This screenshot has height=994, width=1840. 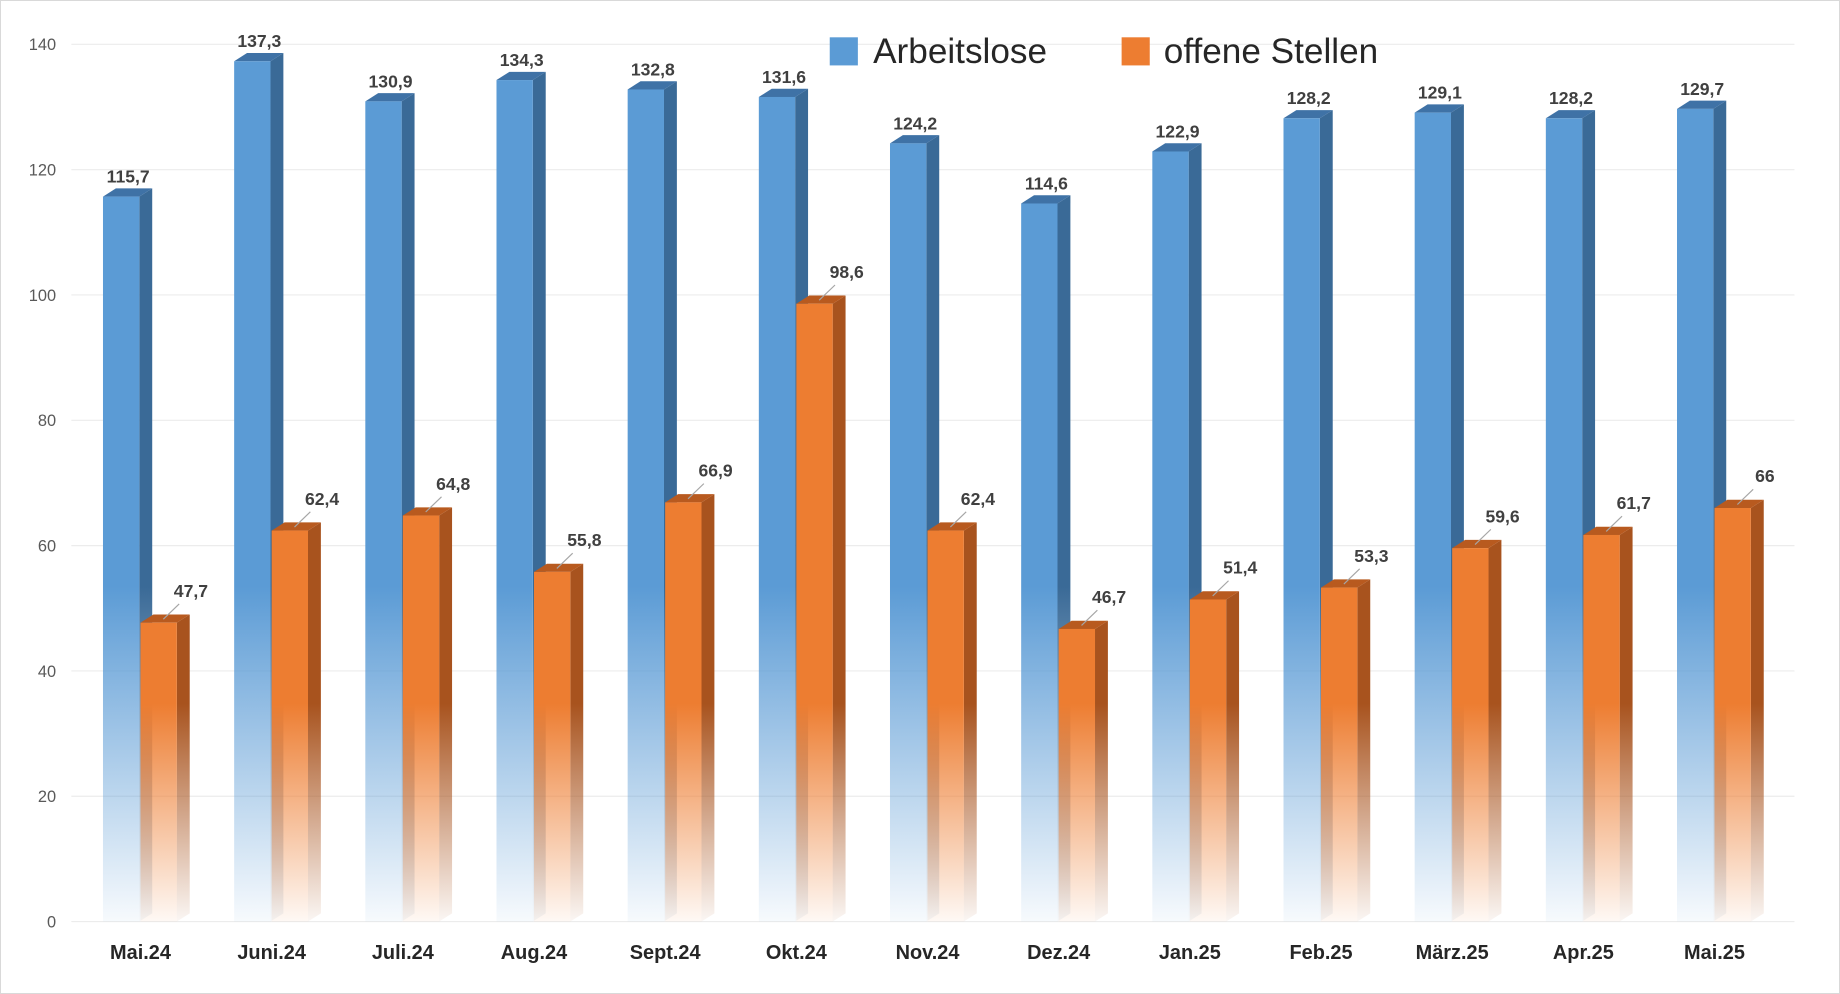 I want to click on data-label: 137,3, so click(x=259, y=41).